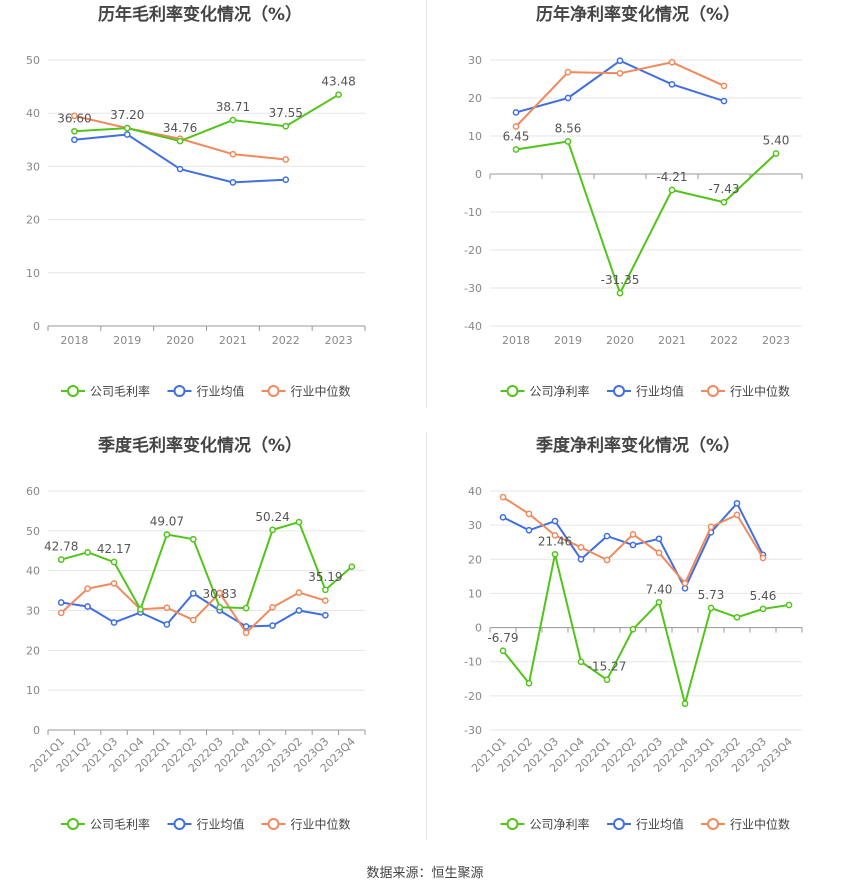 Image resolution: width=850 pixels, height=895 pixels. What do you see at coordinates (286, 340) in the screenshot?
I see `x-tick-label: 2022` at bounding box center [286, 340].